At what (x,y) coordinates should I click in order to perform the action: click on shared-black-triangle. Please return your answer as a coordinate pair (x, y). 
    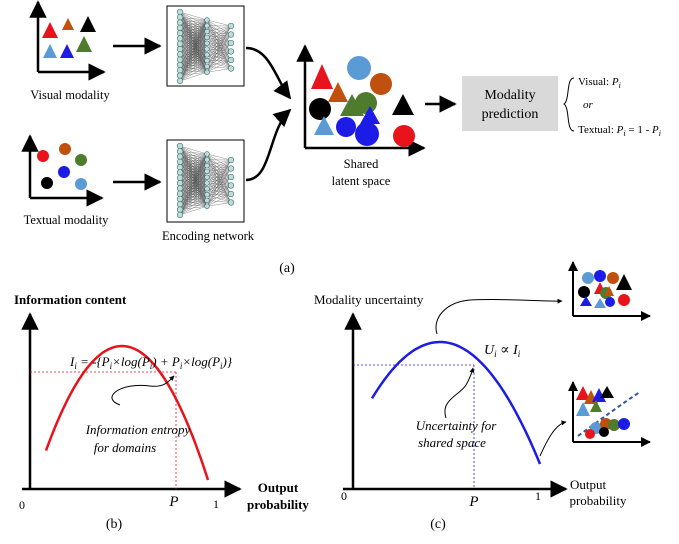
    Looking at the image, I should click on (403, 104).